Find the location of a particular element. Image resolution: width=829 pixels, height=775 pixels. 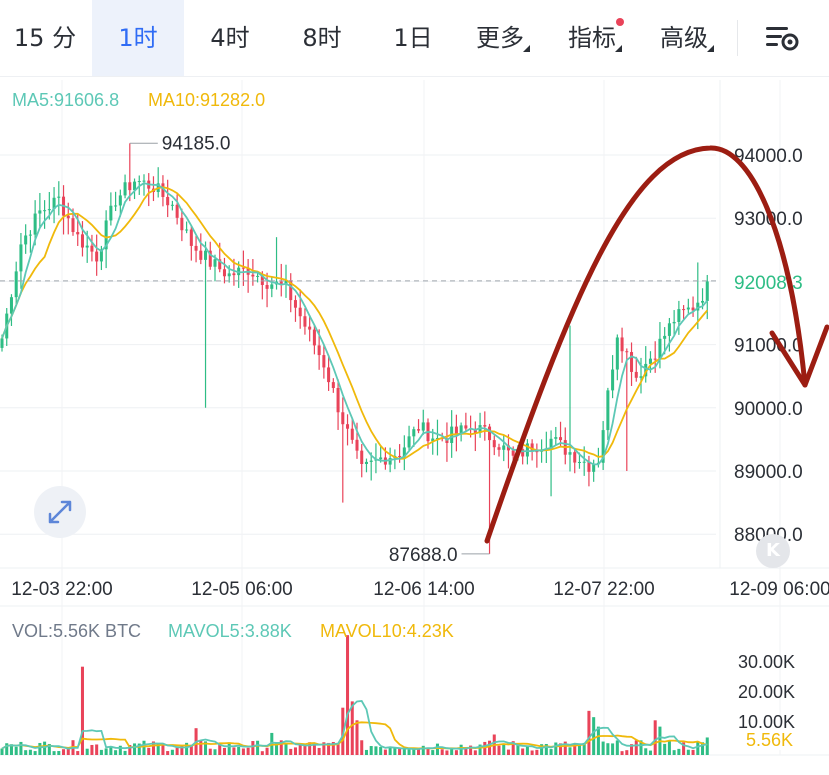

expand-icon is located at coordinates (60, 512).